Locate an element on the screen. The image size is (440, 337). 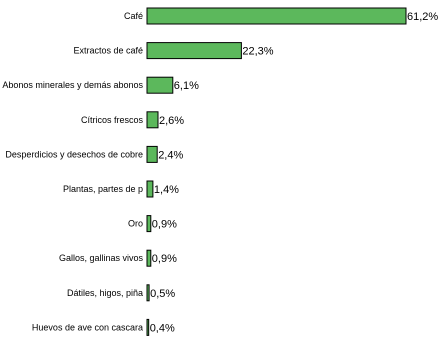
category-label-6: Oro is located at coordinates (135, 224).